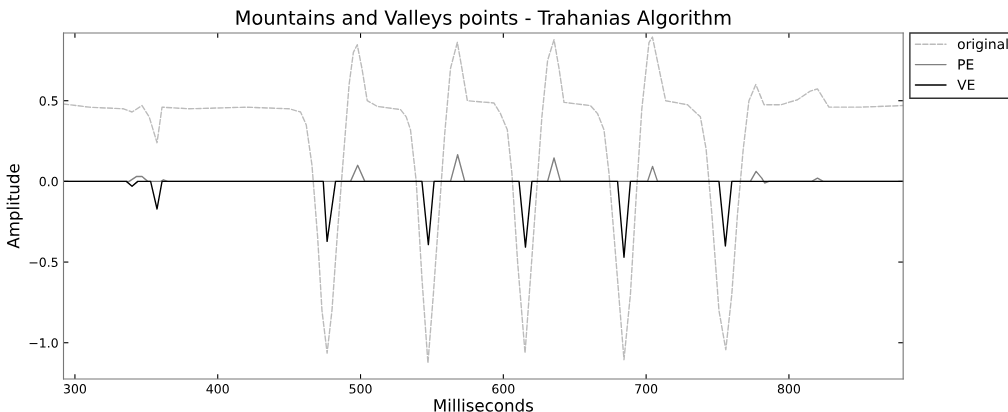 Image resolution: width=1008 pixels, height=412 pixels. What do you see at coordinates (43, 262) in the screenshot?
I see `y-tick-label: −0.5` at bounding box center [43, 262].